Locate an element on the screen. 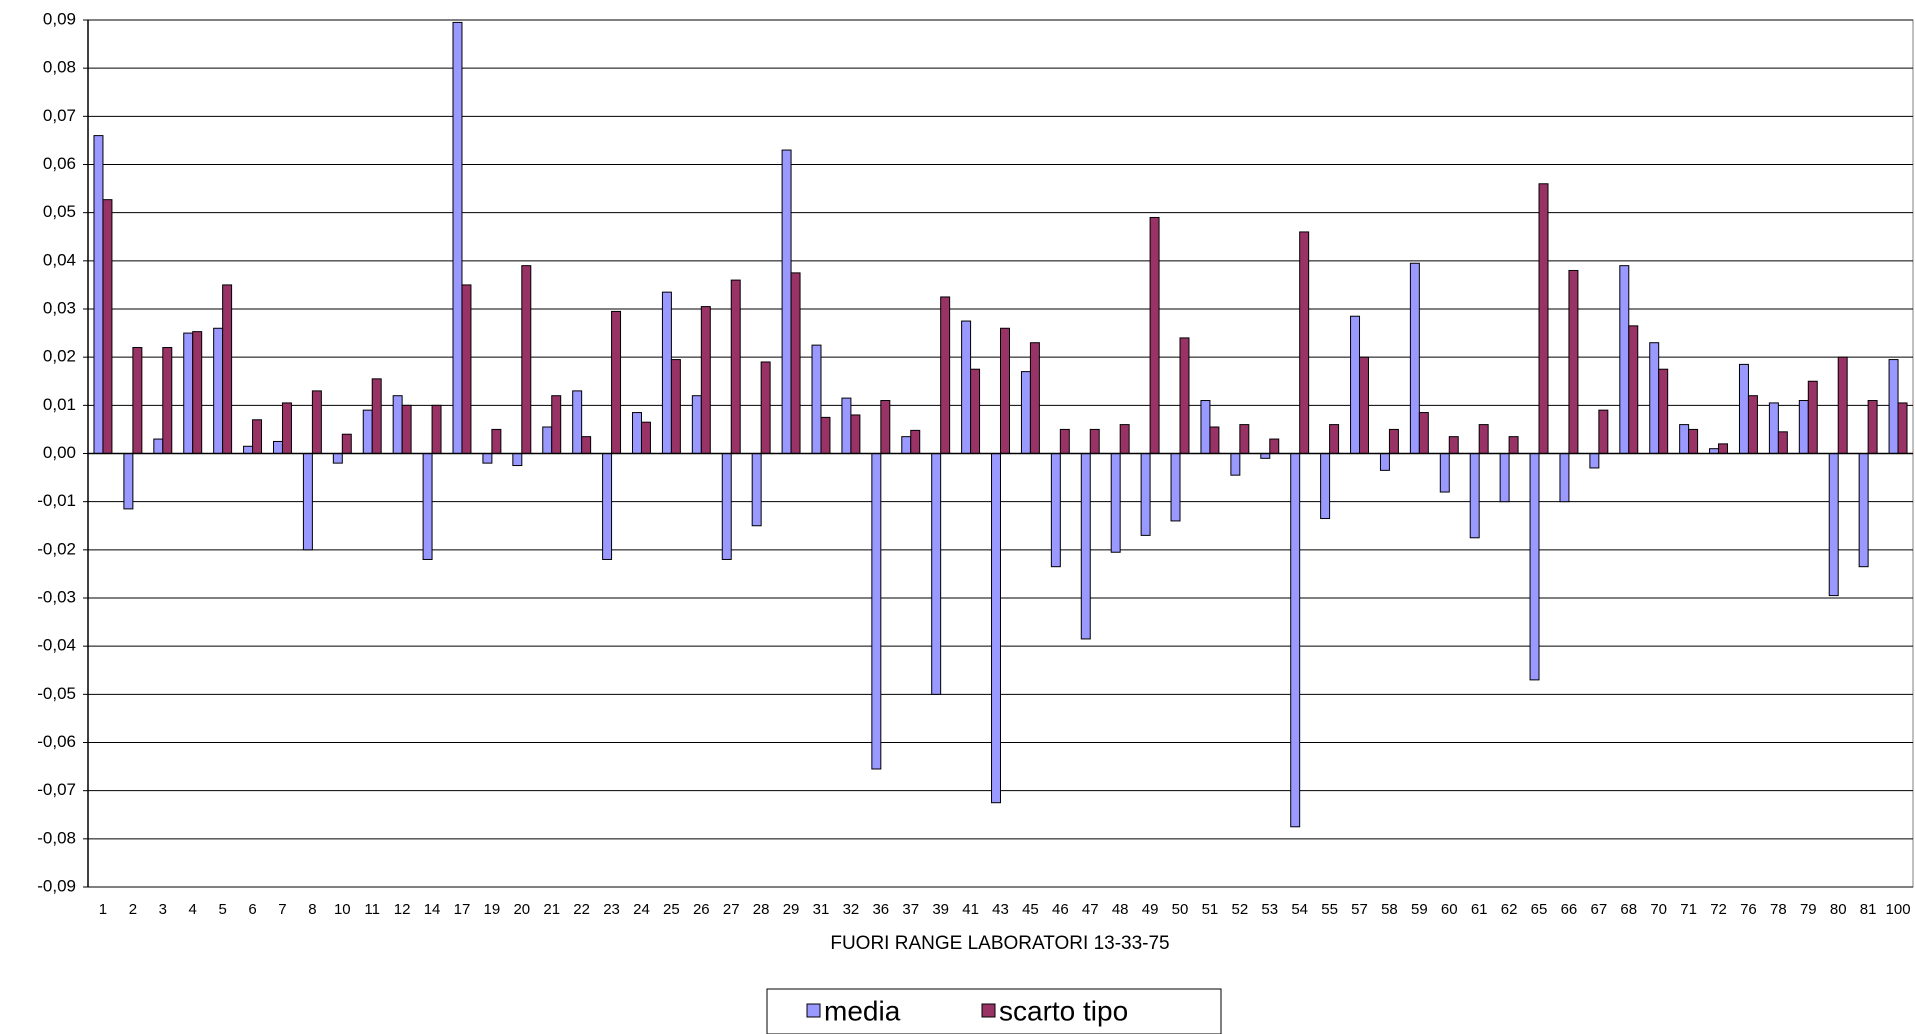 Image resolution: width=1915 pixels, height=1034 pixels. x-tick-label: 45 is located at coordinates (1030, 909).